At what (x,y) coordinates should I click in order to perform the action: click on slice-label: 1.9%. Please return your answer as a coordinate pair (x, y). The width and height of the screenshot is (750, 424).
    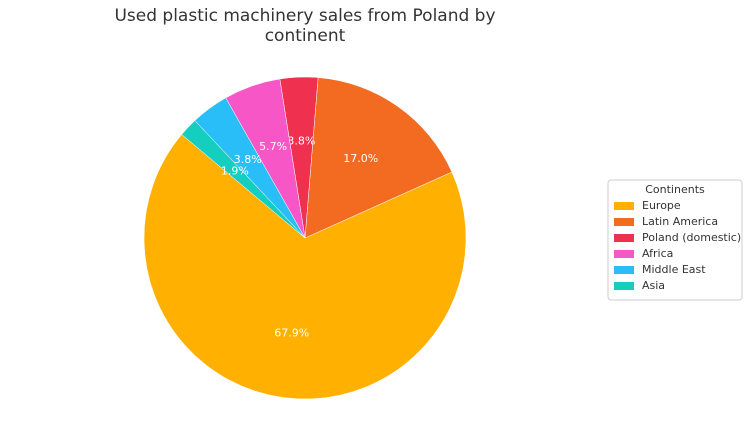
    Looking at the image, I should click on (235, 171).